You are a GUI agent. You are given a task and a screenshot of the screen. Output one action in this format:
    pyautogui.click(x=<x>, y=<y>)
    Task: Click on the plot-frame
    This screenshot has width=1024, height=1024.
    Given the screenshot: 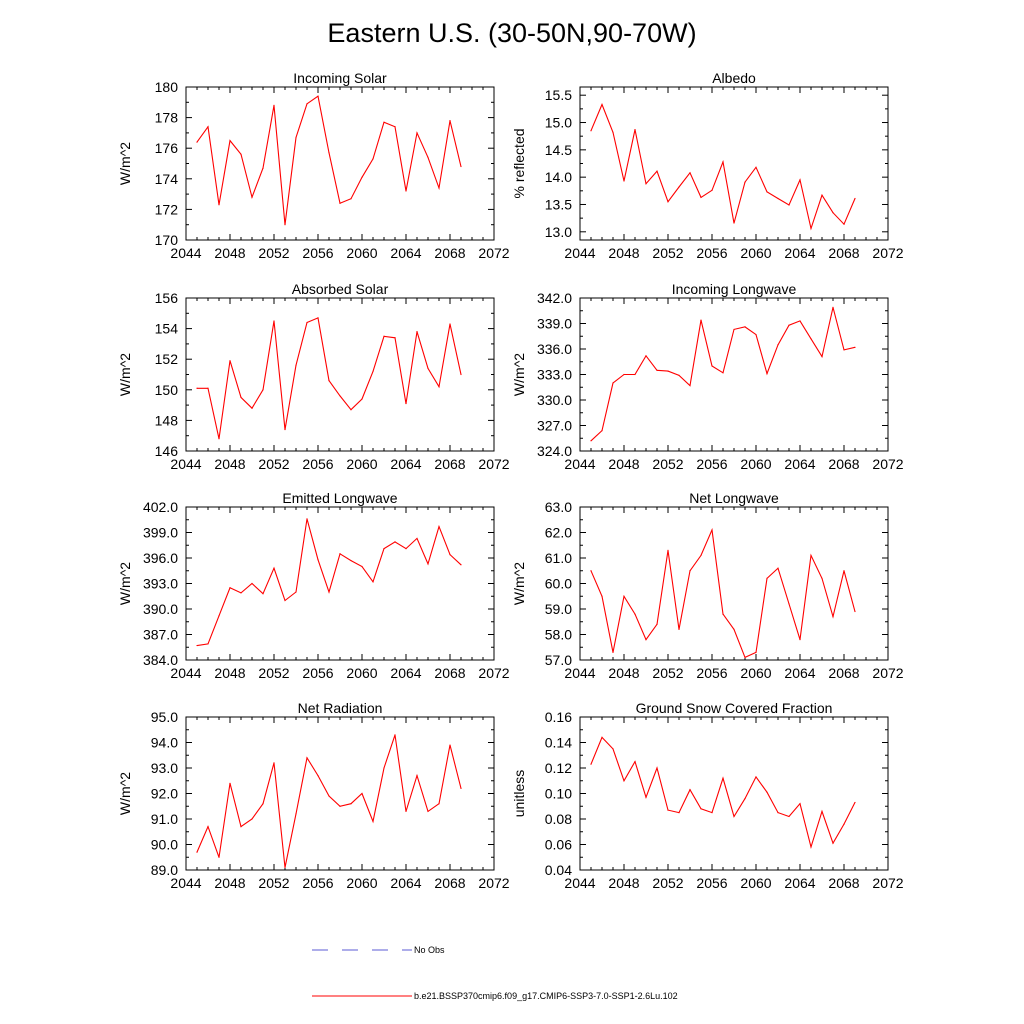 What is the action you would take?
    pyautogui.click(x=340, y=583)
    